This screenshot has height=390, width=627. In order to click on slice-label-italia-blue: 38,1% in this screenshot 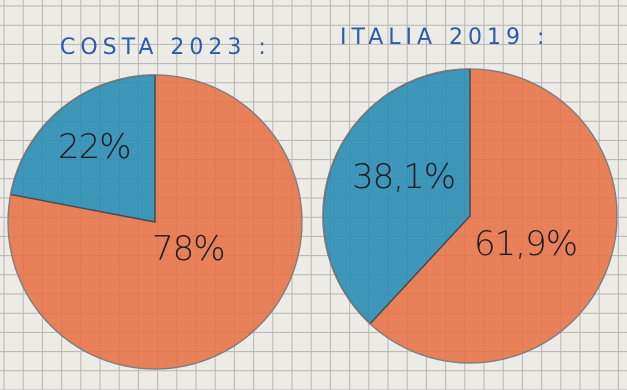, I will do `click(403, 177)`.